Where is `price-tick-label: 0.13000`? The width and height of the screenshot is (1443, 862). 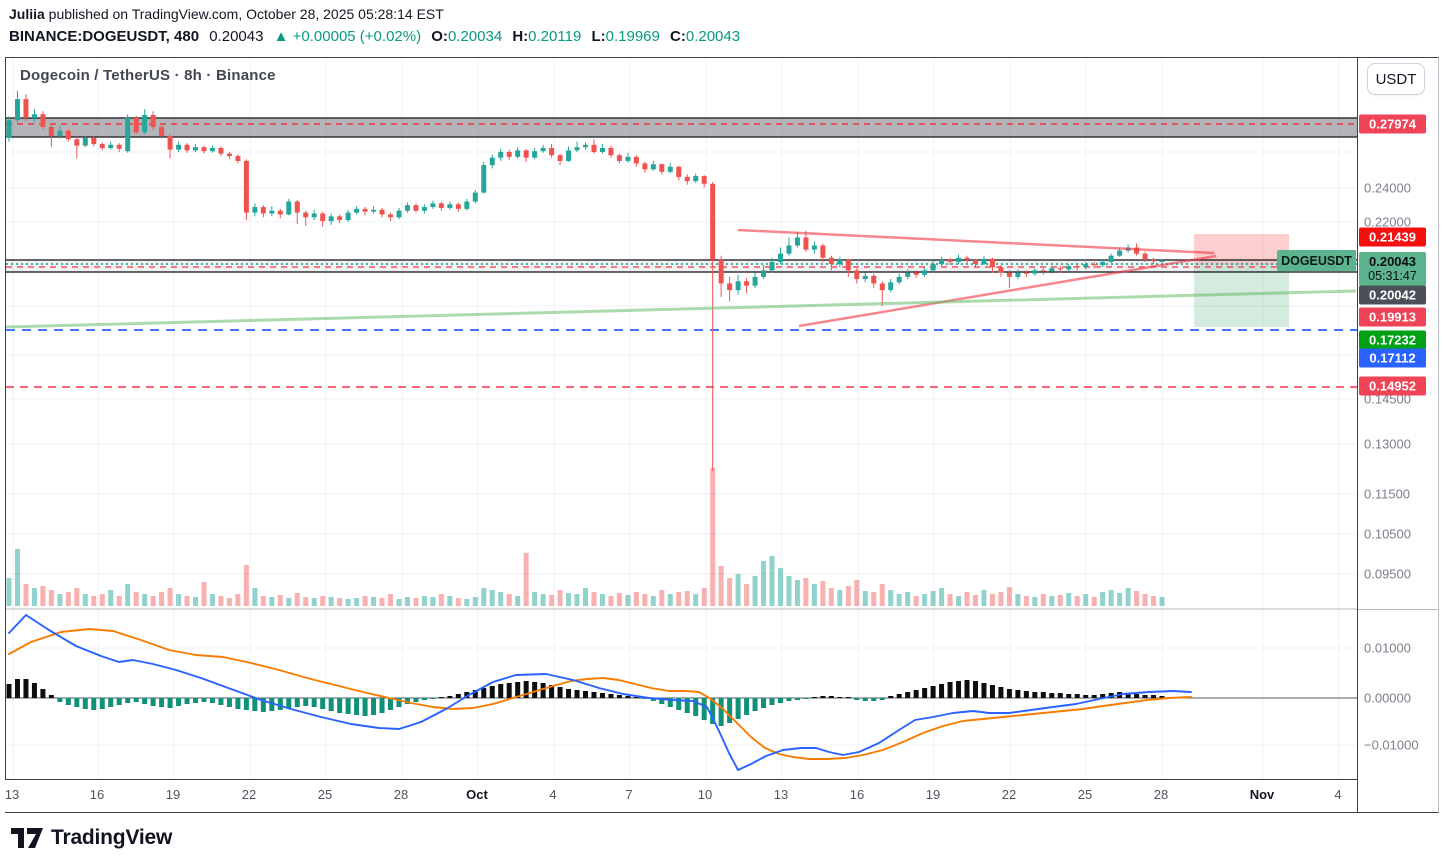
price-tick-label: 0.13000 is located at coordinates (1387, 444).